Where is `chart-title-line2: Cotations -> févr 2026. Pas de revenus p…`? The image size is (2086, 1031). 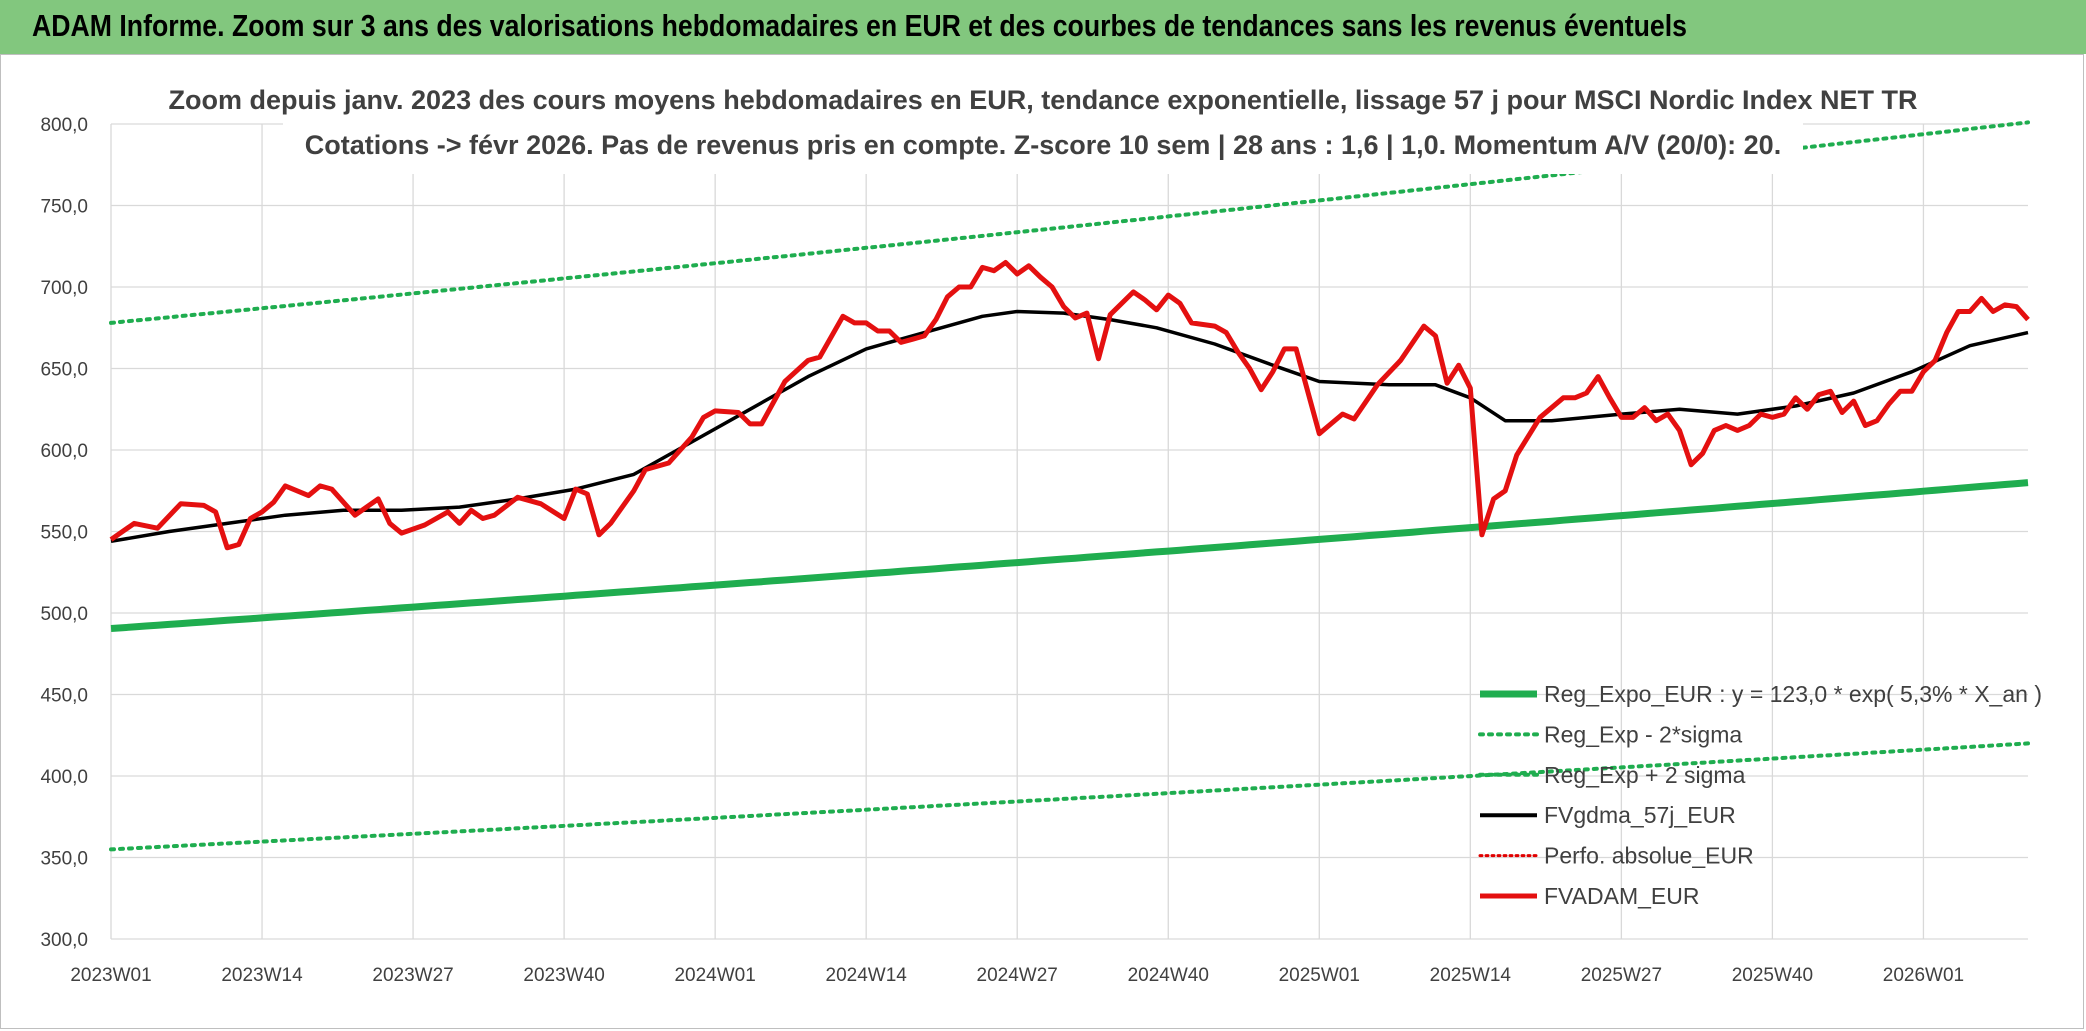 chart-title-line2: Cotations -> févr 2026. Pas de revenus p… is located at coordinates (1043, 145).